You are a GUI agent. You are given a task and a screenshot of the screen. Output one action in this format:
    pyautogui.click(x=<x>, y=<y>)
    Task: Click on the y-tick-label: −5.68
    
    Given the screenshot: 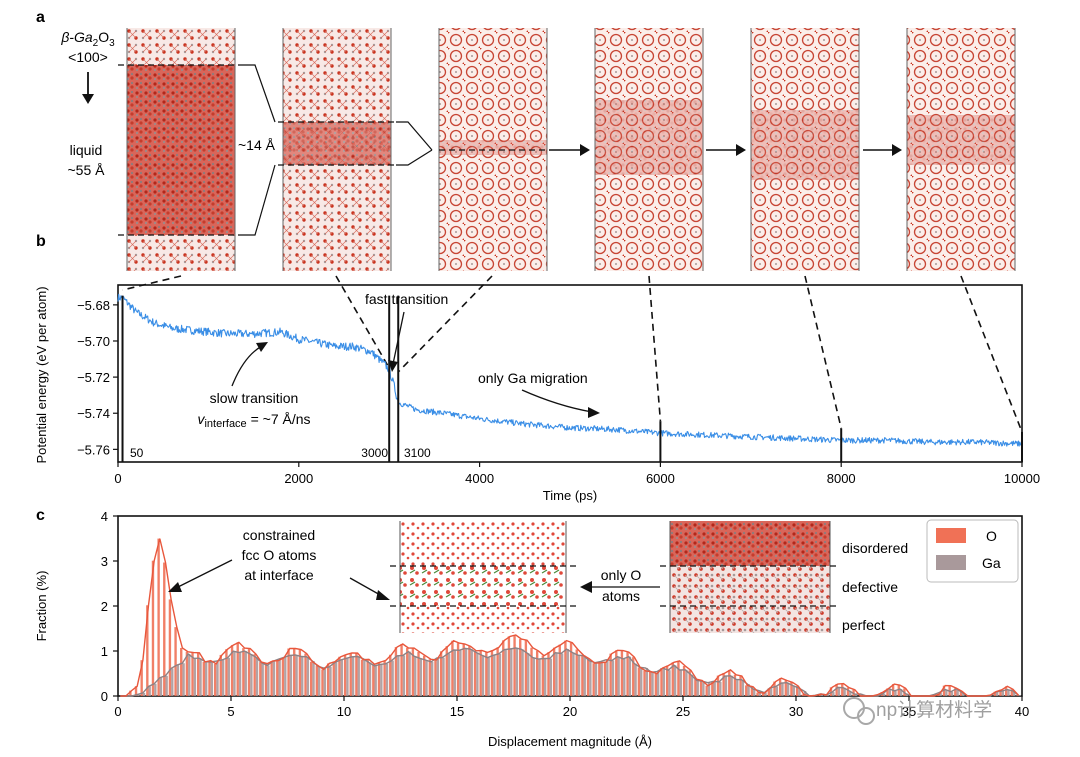 What is the action you would take?
    pyautogui.click(x=93, y=305)
    